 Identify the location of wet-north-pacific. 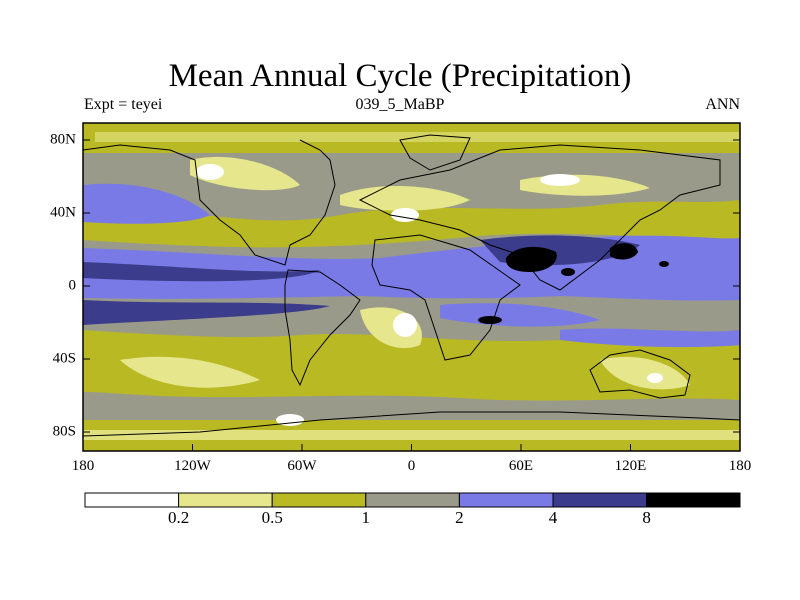
(146, 203).